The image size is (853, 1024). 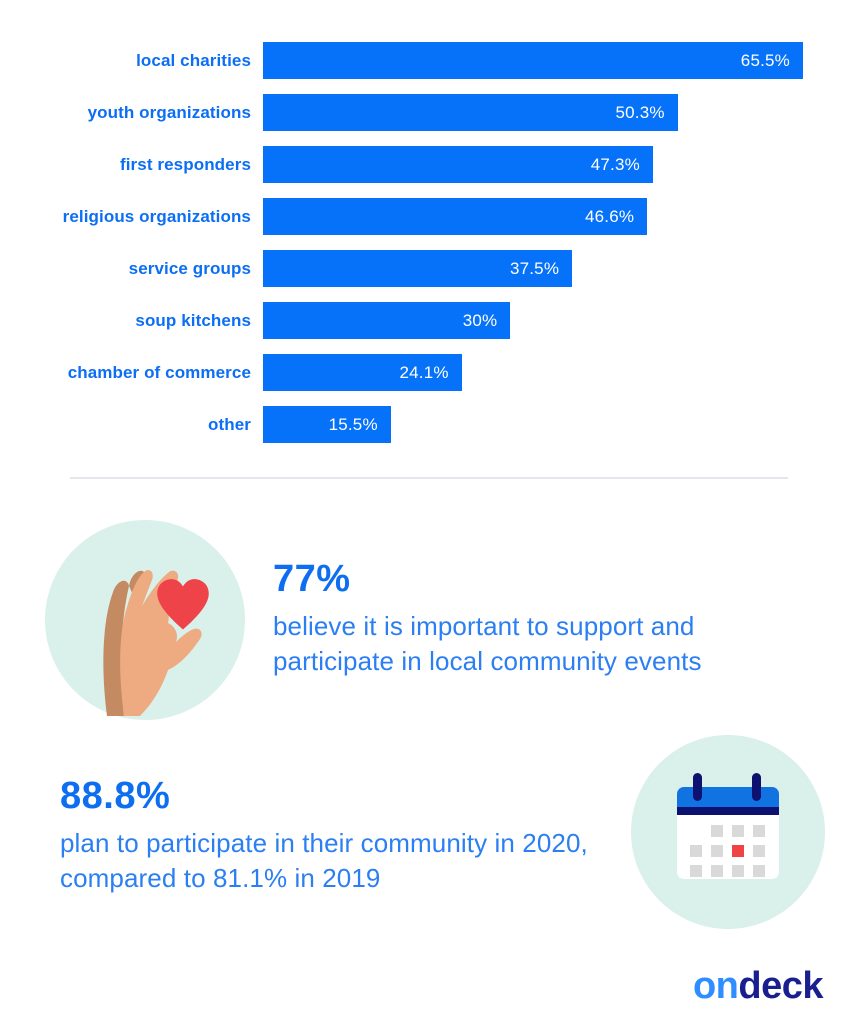 I want to click on bar-track: 37.5%, so click(x=533, y=268).